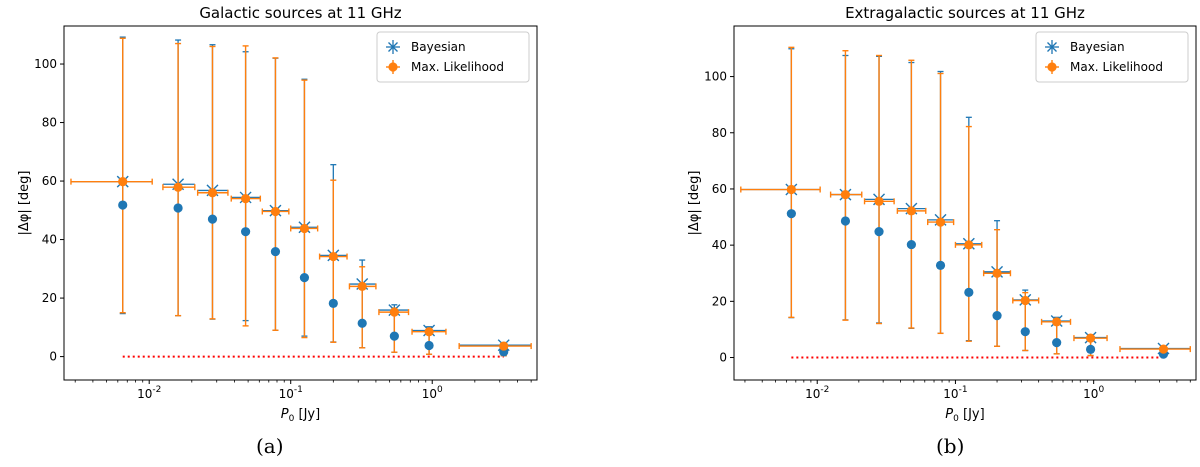 Image resolution: width=1200 pixels, height=467 pixels. What do you see at coordinates (965, 13) in the screenshot?
I see `chart-title: Extragalactic sources at 11 GHz` at bounding box center [965, 13].